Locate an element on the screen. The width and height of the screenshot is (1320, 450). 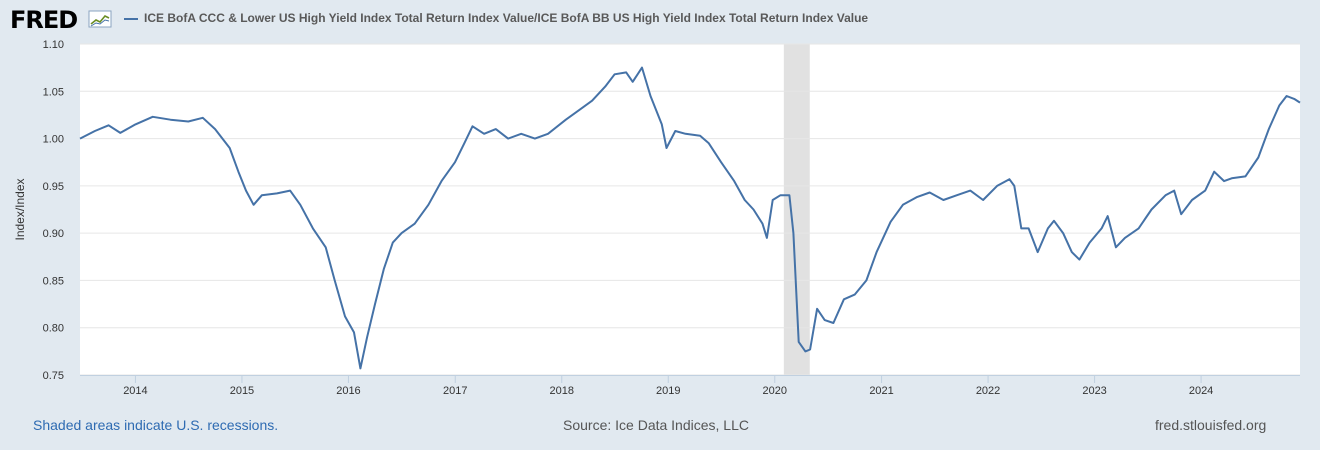
x-tick-label: 2015 is located at coordinates (242, 391).